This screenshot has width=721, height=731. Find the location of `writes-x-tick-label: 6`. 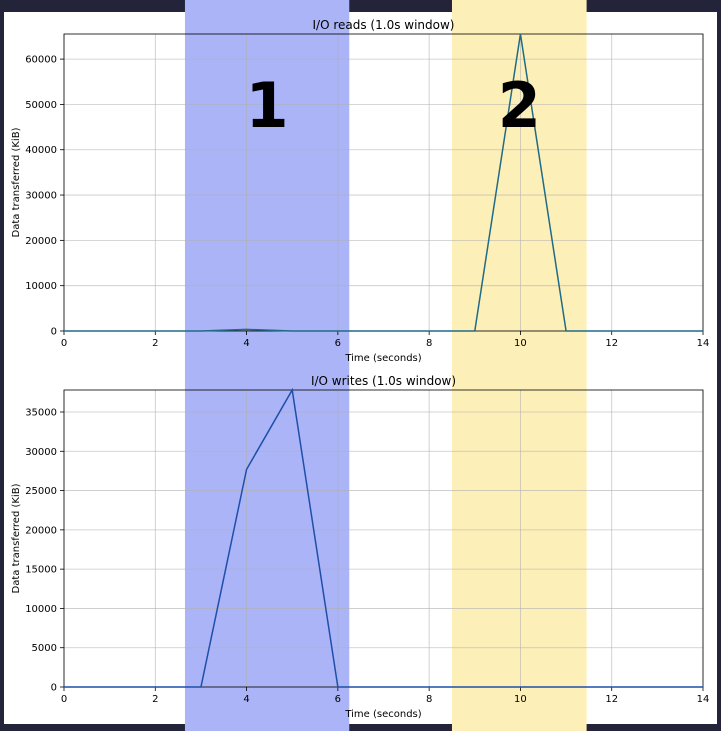

writes-x-tick-label: 6 is located at coordinates (338, 699).